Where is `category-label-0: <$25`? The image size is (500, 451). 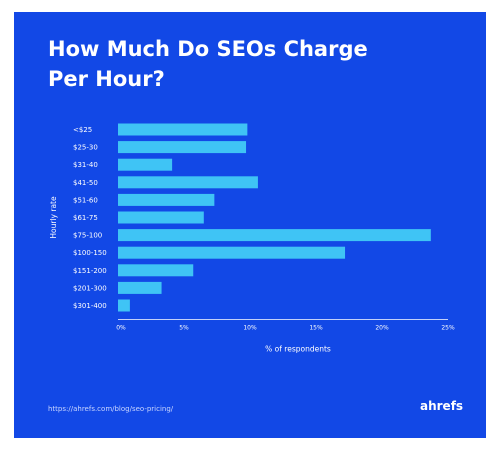 category-label-0: <$25 is located at coordinates (82, 130).